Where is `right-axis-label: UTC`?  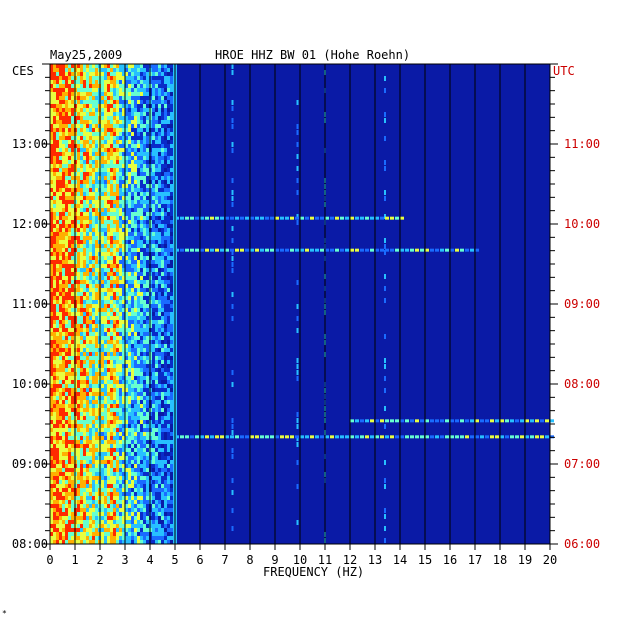
right-axis-label: UTC is located at coordinates (564, 71).